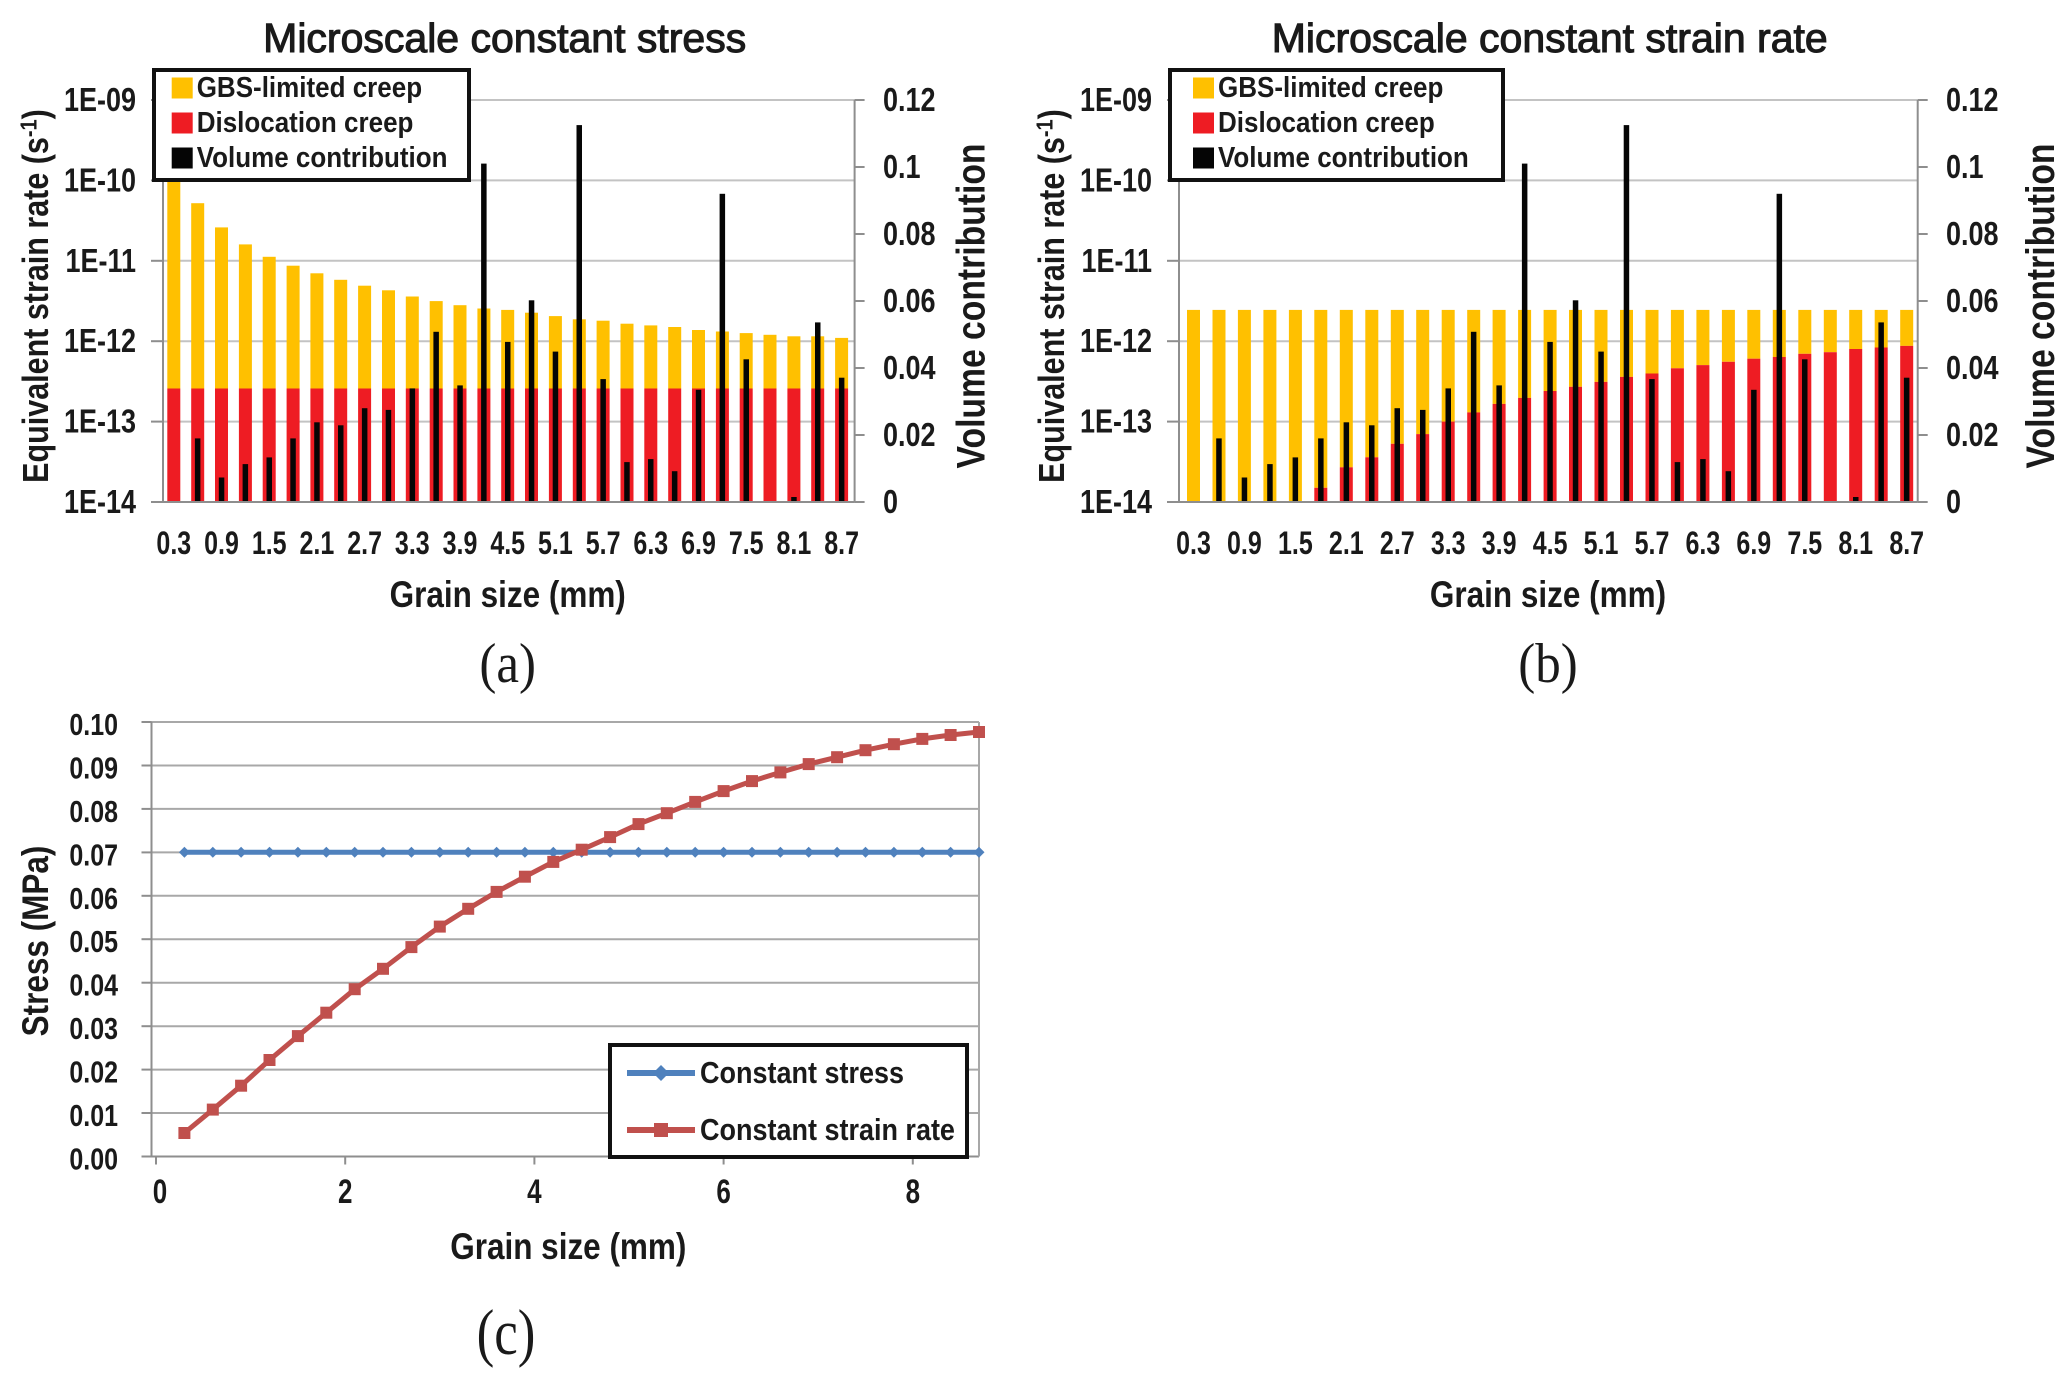  What do you see at coordinates (1547, 663) in the screenshot?
I see `svg-text: (b)` at bounding box center [1547, 663].